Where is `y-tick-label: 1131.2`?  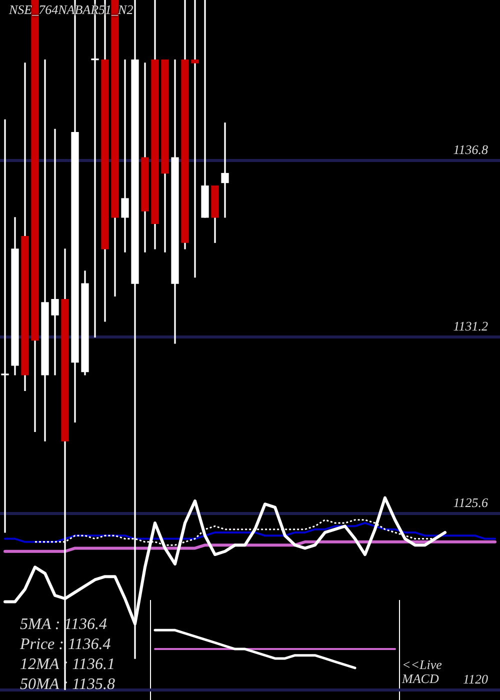 y-tick-label: 1131.2 is located at coordinates (470, 326).